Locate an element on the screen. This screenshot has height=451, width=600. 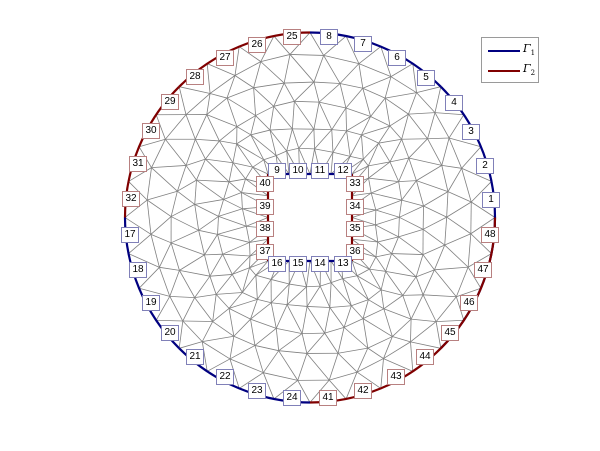
inner-edge-label-9: 9 is located at coordinates (277, 171).